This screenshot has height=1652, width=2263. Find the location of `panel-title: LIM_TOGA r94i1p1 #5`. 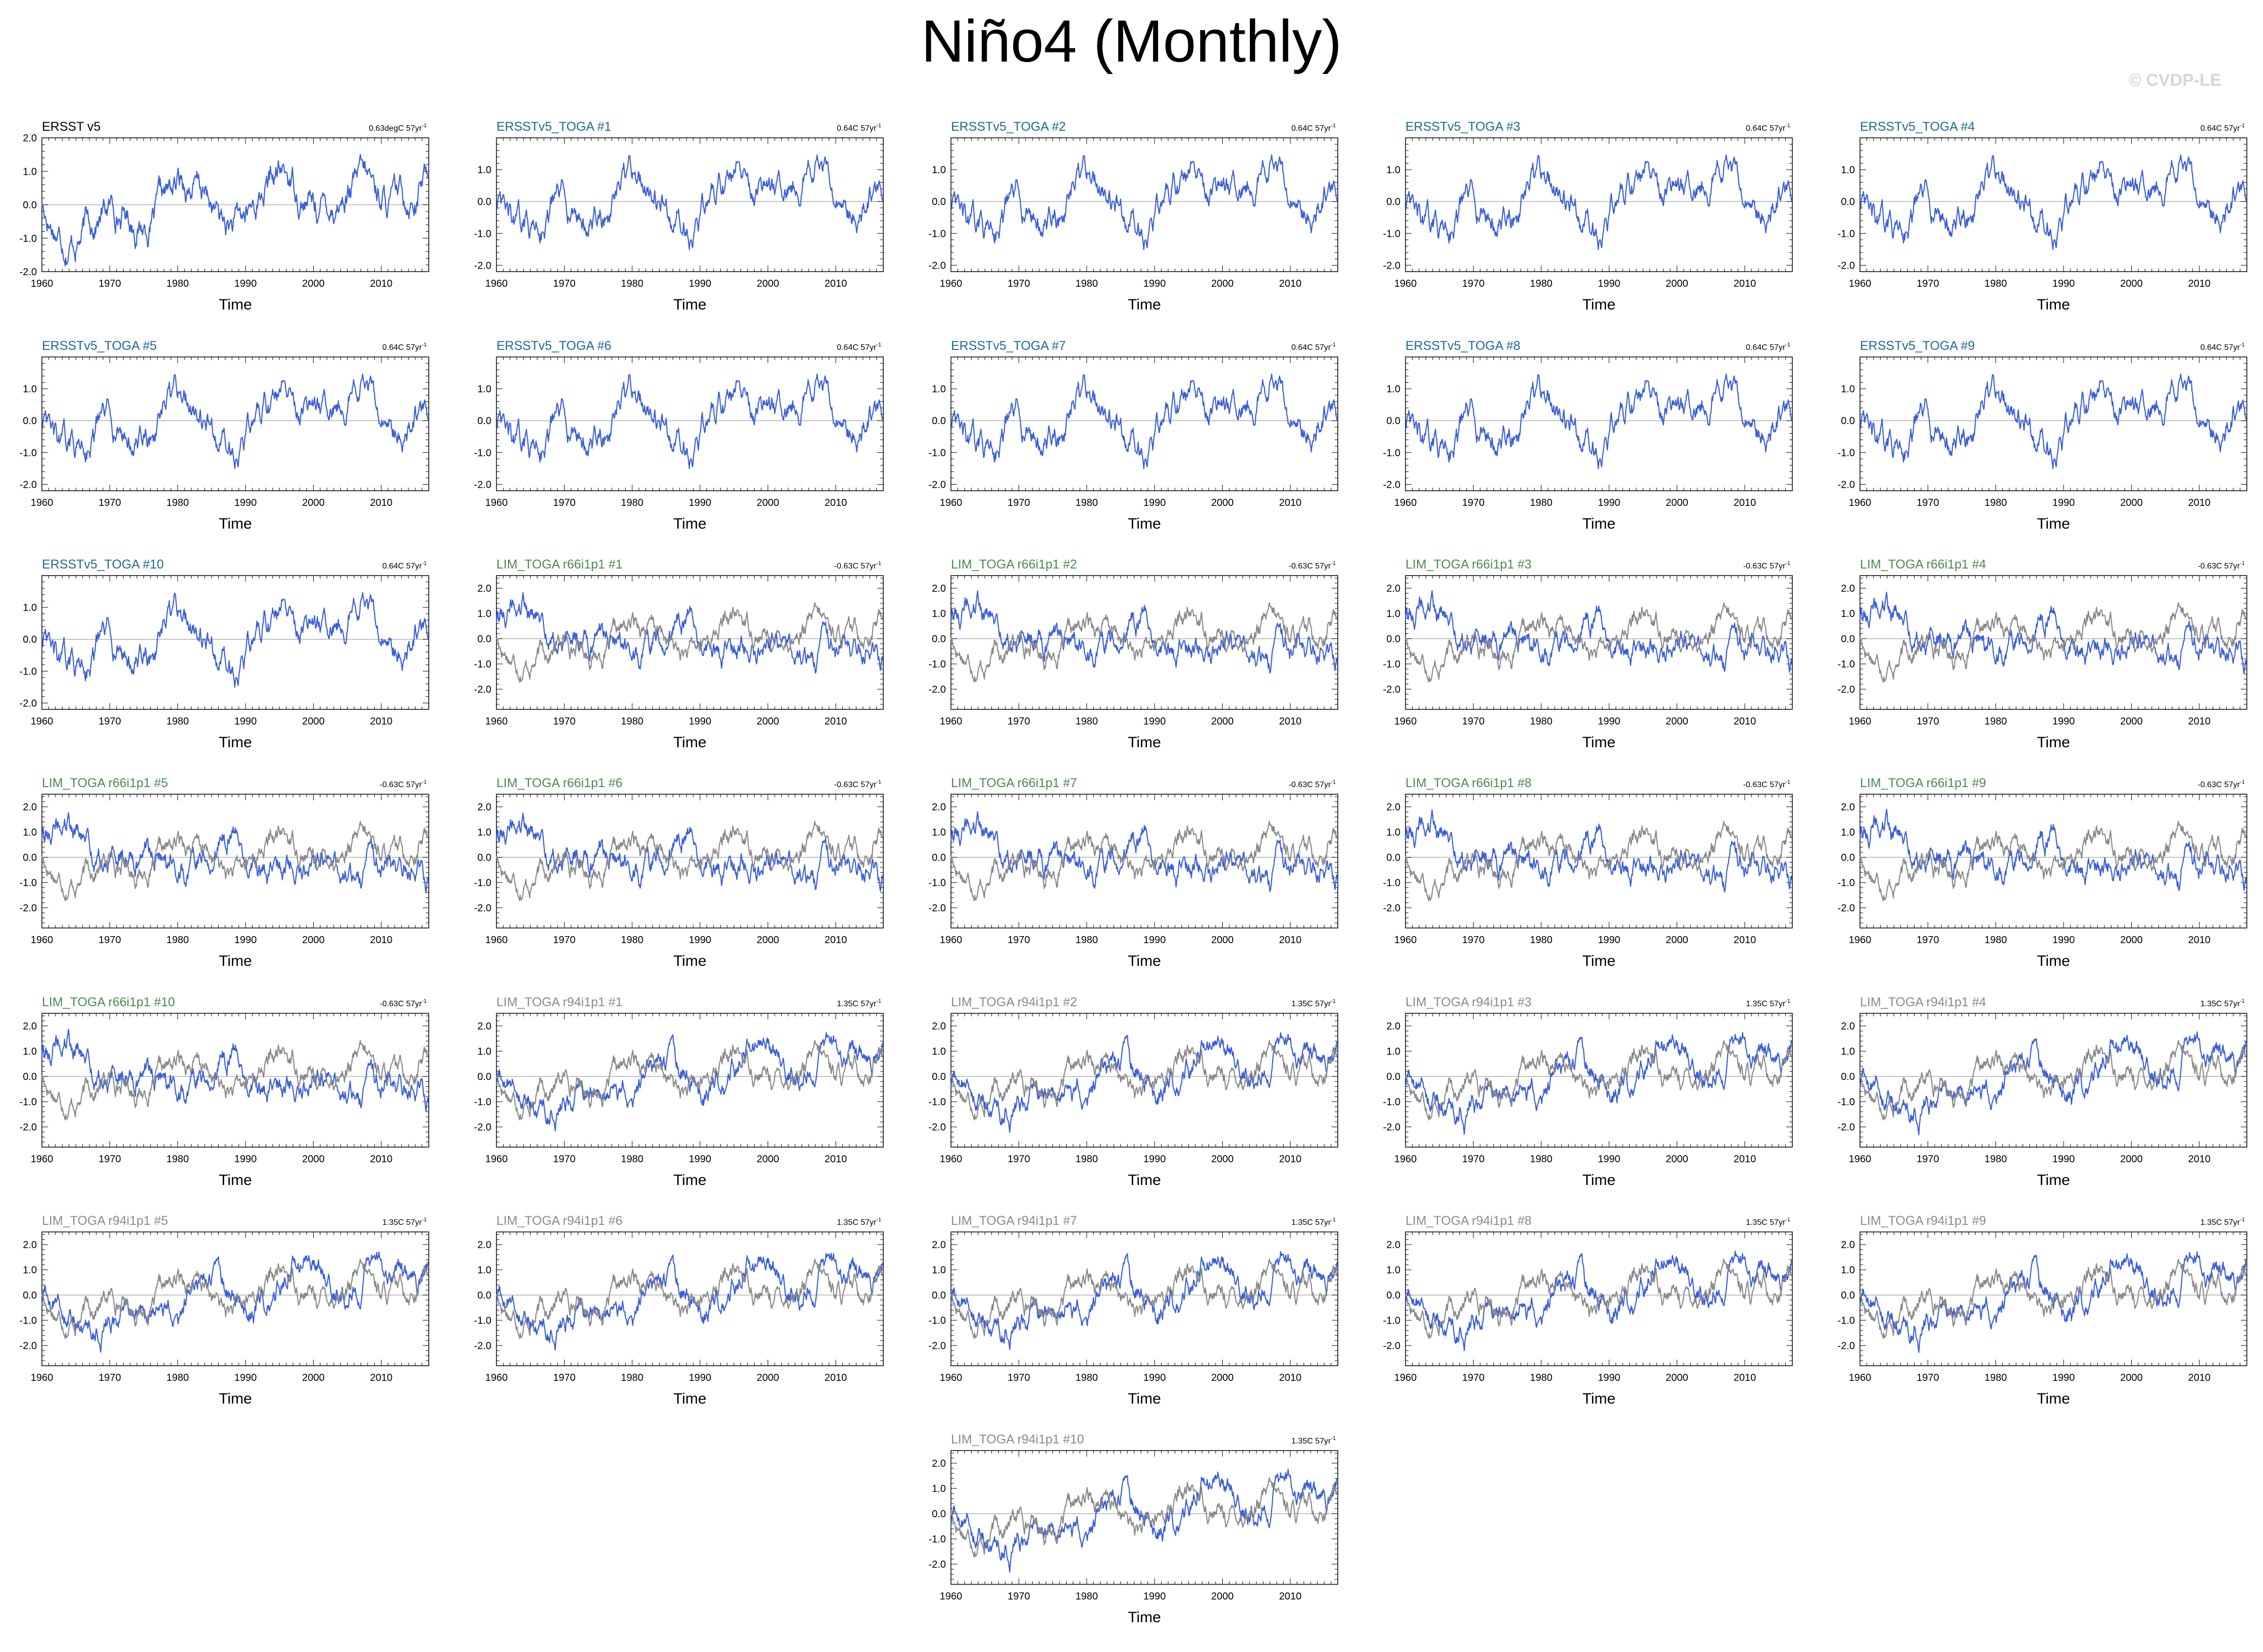

panel-title: LIM_TOGA r94i1p1 #5 is located at coordinates (105, 1221).